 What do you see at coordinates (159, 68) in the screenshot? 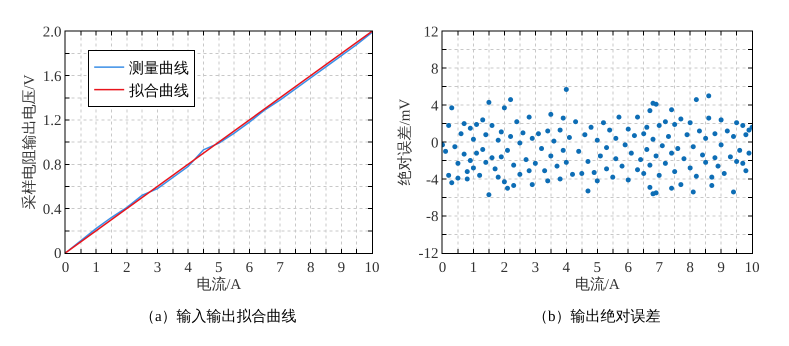
I see `legend-label: 测量曲线` at bounding box center [159, 68].